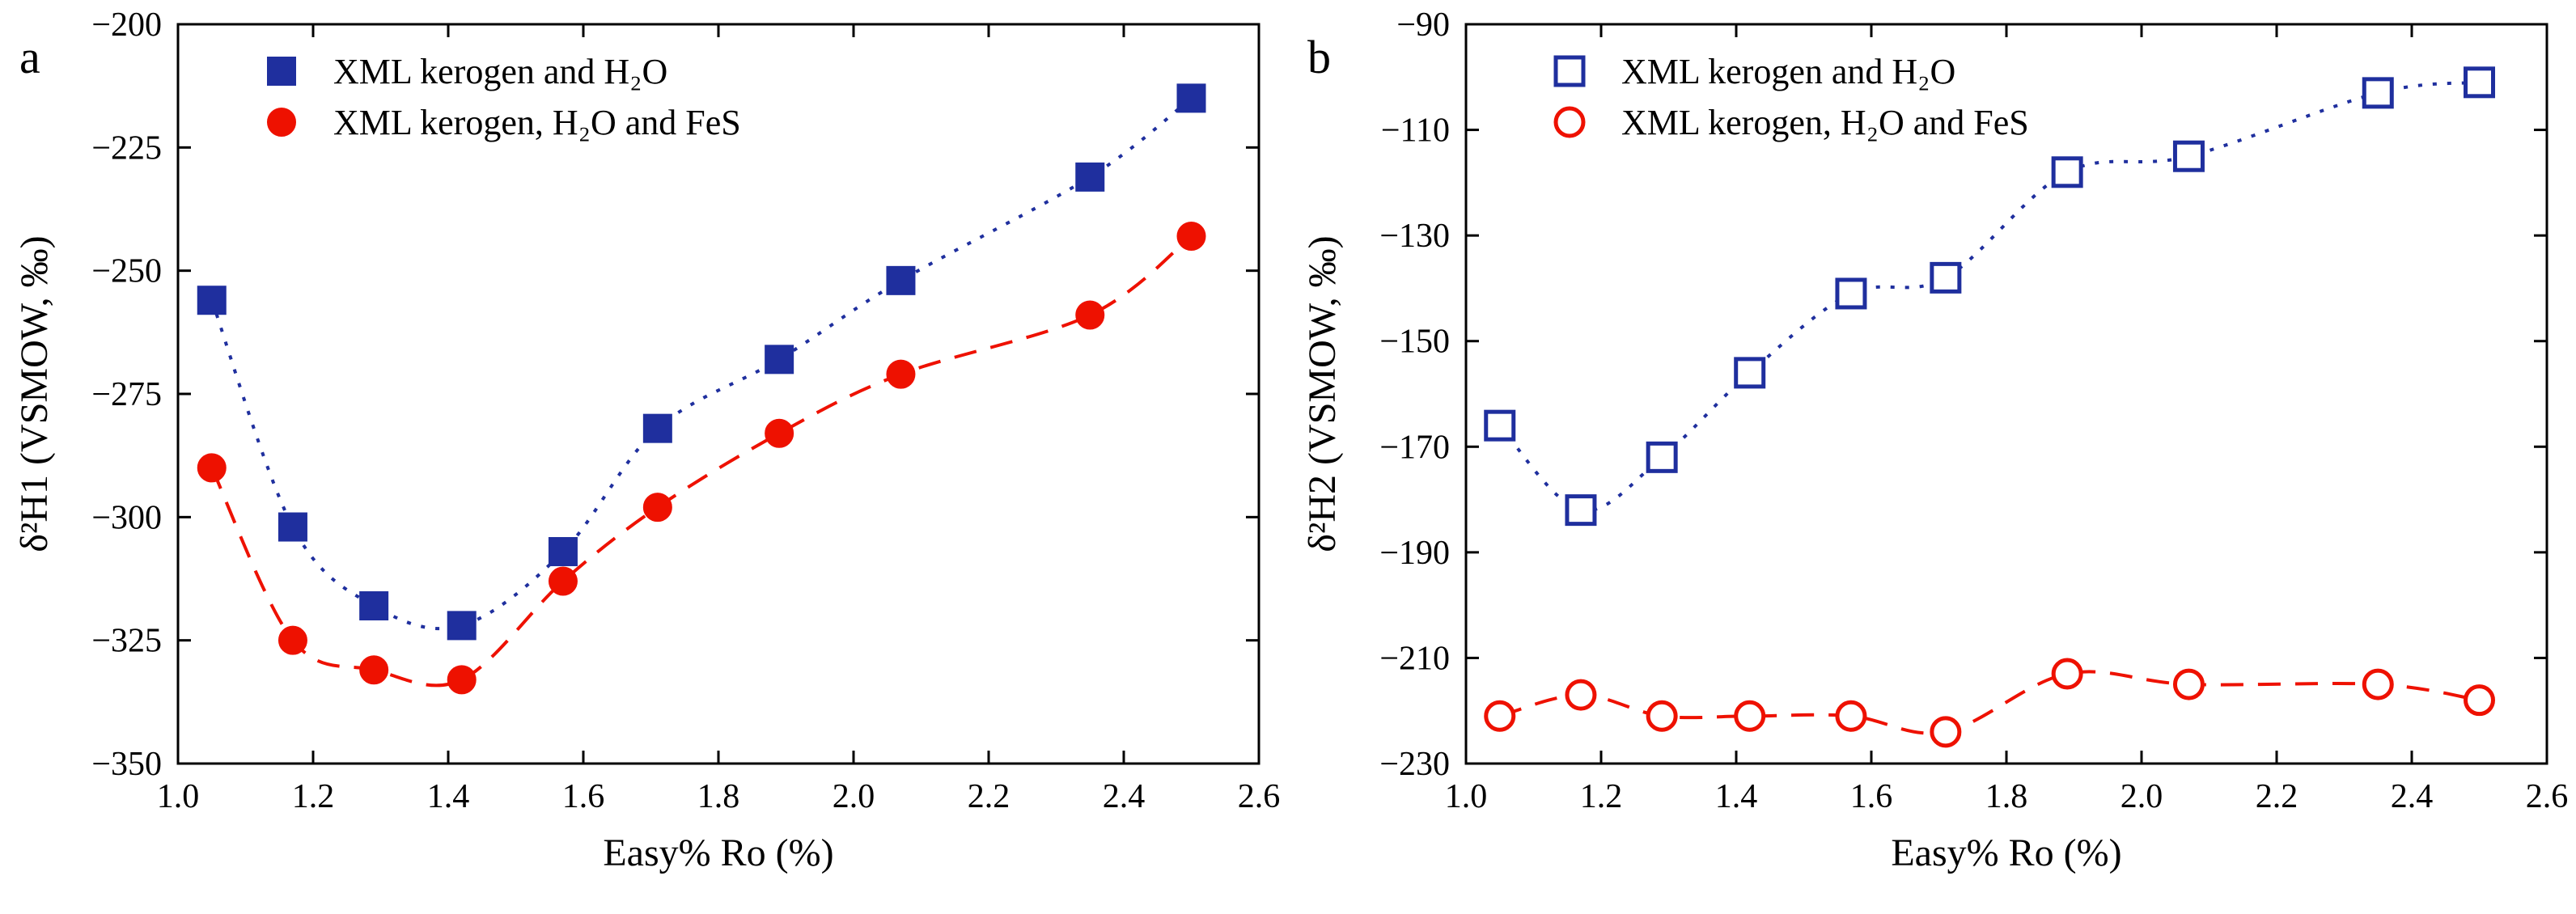 The width and height of the screenshot is (2576, 914). What do you see at coordinates (1414, 658) in the screenshot?
I see `y-tick-label: −210` at bounding box center [1414, 658].